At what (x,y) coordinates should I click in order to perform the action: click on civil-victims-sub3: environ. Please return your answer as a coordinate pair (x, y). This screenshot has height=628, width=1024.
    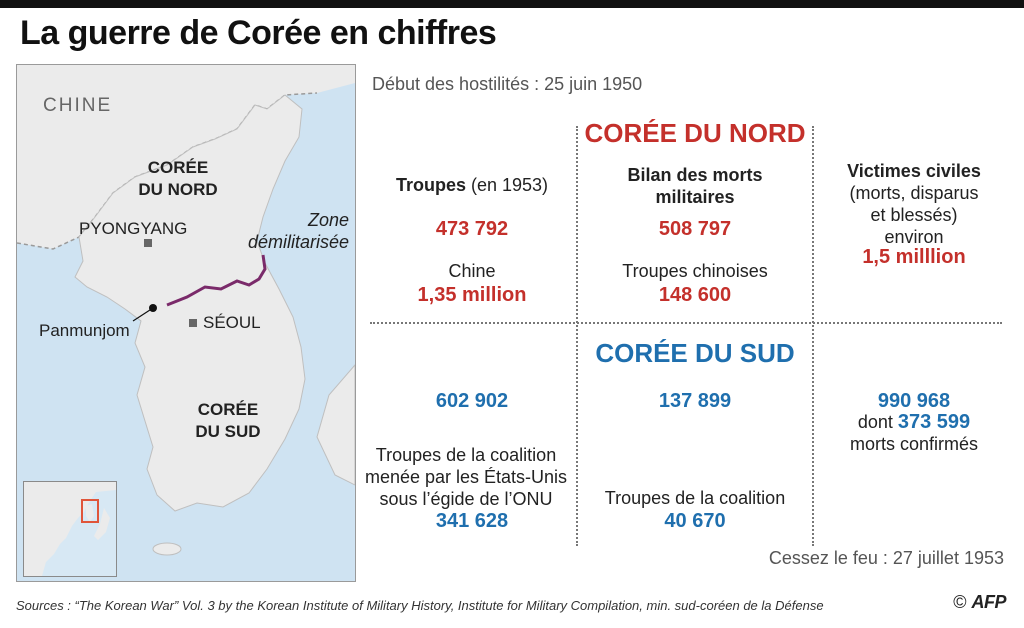
    Looking at the image, I should click on (914, 237).